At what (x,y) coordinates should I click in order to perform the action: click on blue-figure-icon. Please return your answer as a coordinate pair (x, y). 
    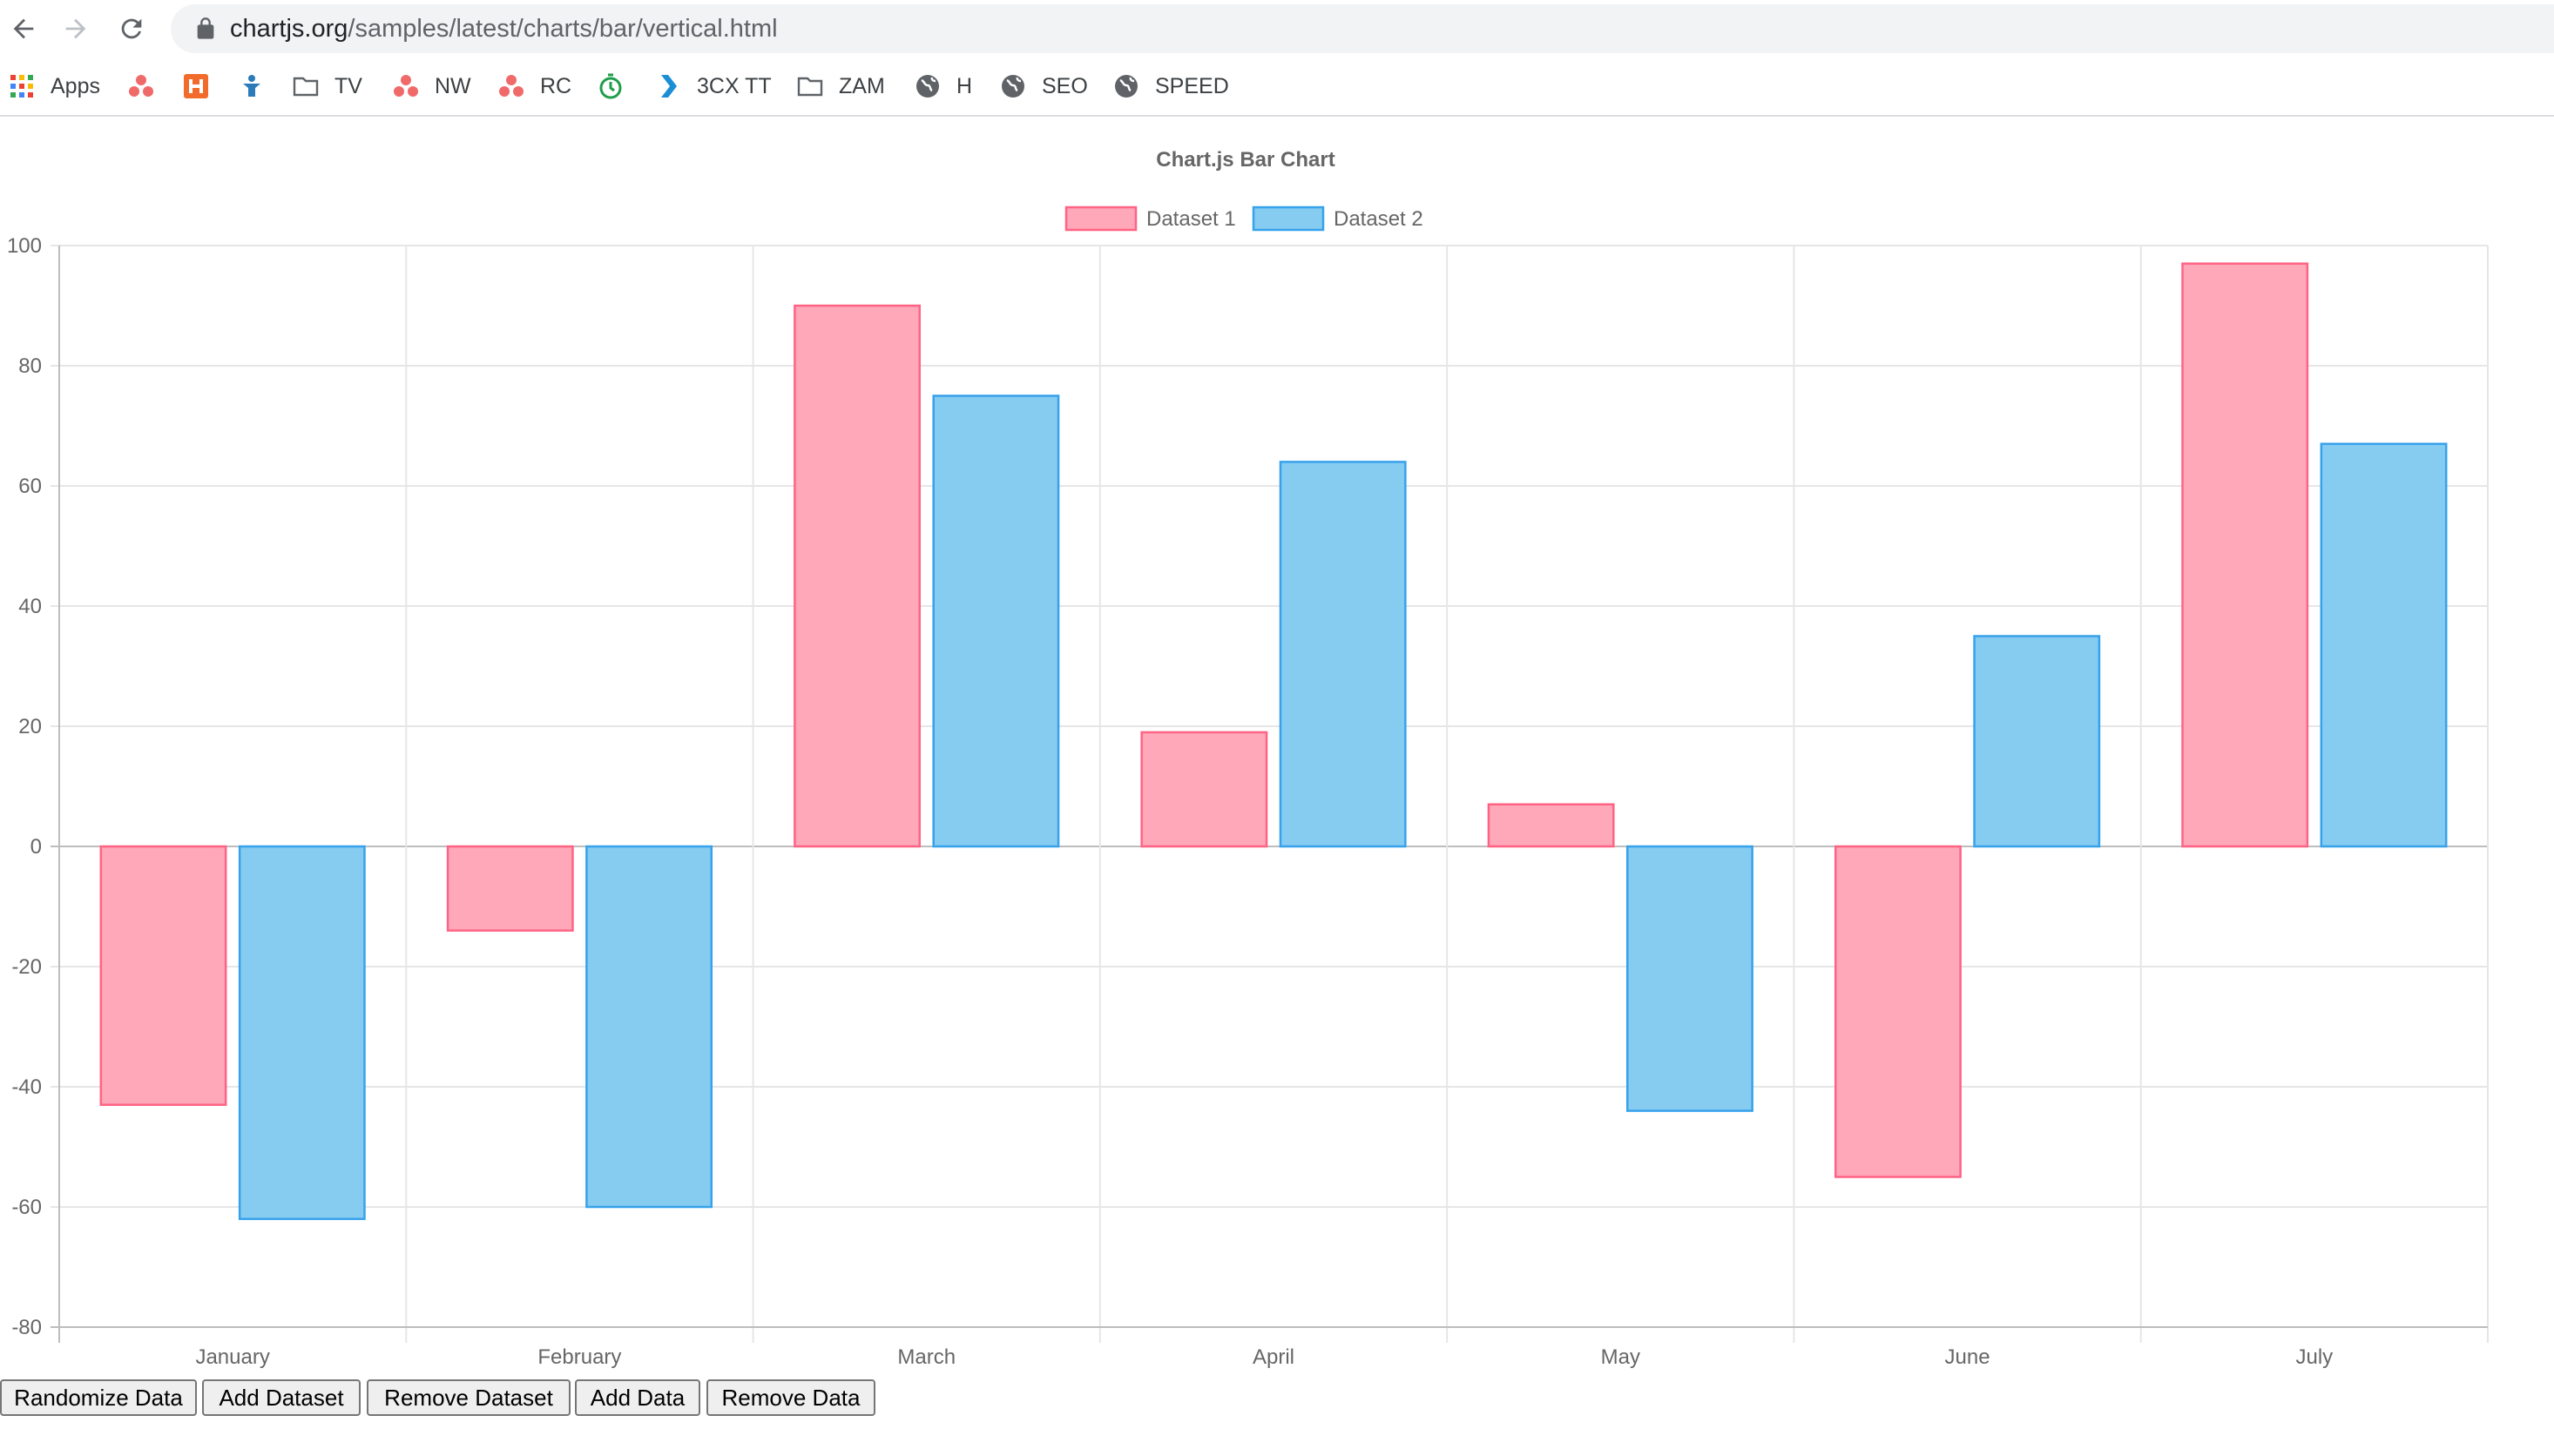
    Looking at the image, I should click on (251, 86).